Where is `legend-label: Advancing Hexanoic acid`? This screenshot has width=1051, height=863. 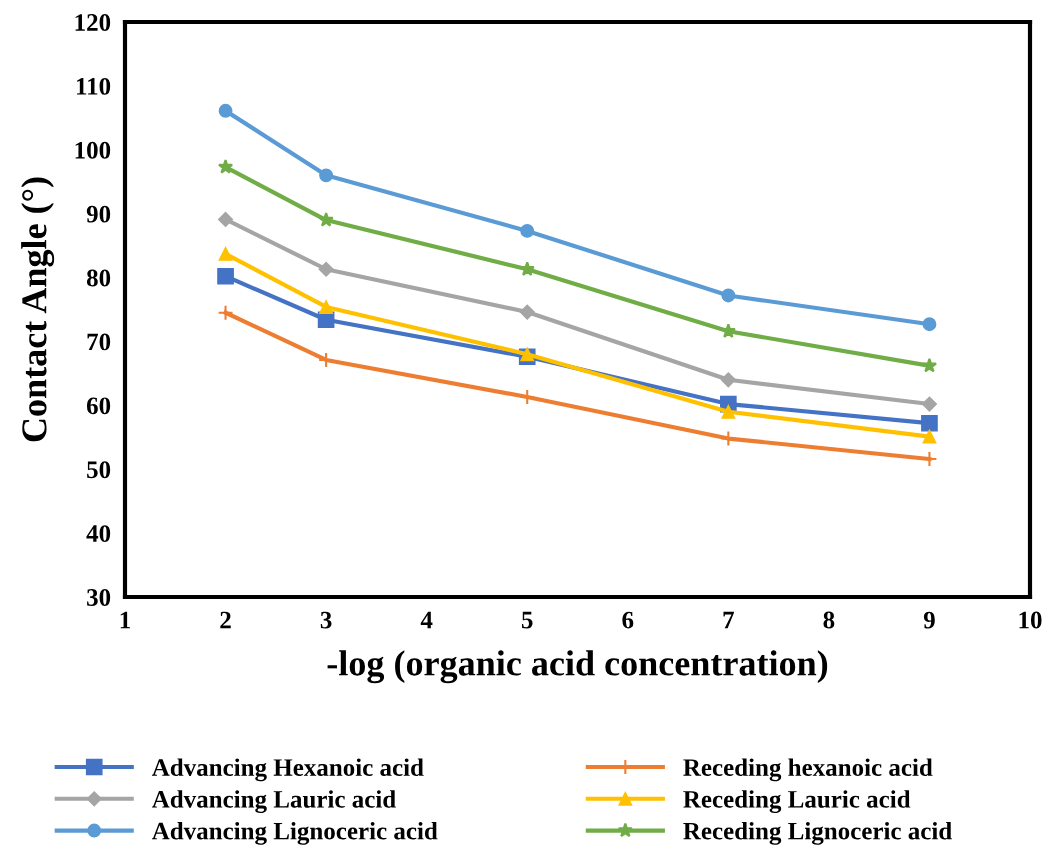 legend-label: Advancing Hexanoic acid is located at coordinates (287, 770).